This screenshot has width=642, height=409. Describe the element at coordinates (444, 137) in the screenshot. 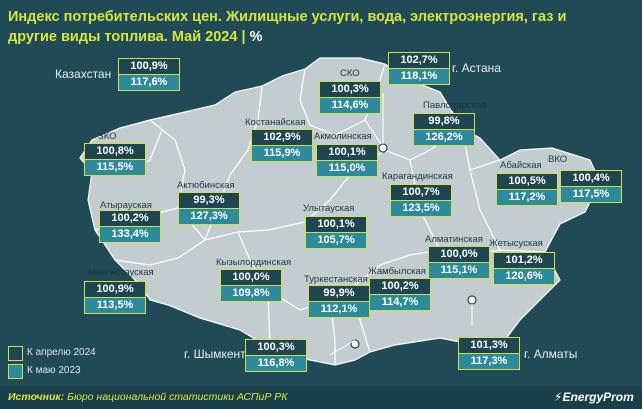

I see `pavlodar-may: 126,2%` at that location.